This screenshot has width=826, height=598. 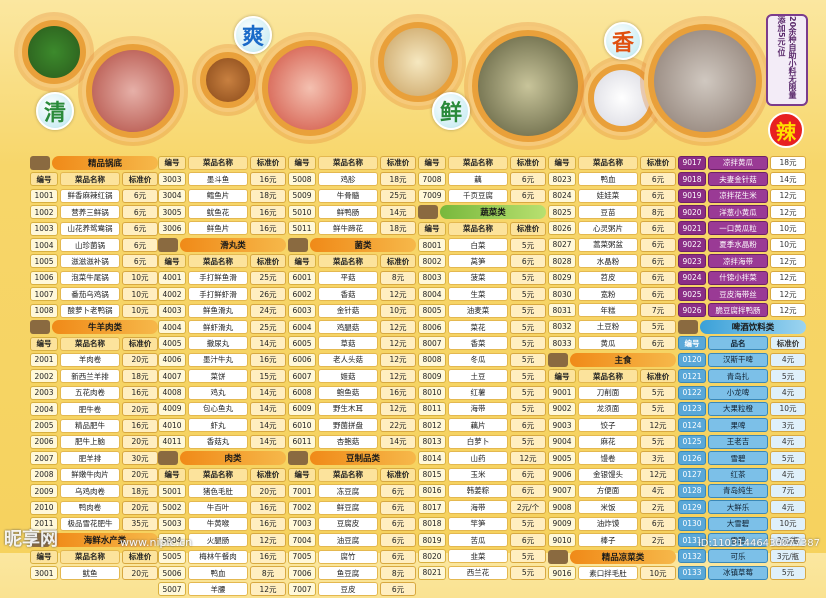 What do you see at coordinates (352, 376) in the screenshot?
I see `menu-item-row: 6007 姬菇 12元` at bounding box center [352, 376].